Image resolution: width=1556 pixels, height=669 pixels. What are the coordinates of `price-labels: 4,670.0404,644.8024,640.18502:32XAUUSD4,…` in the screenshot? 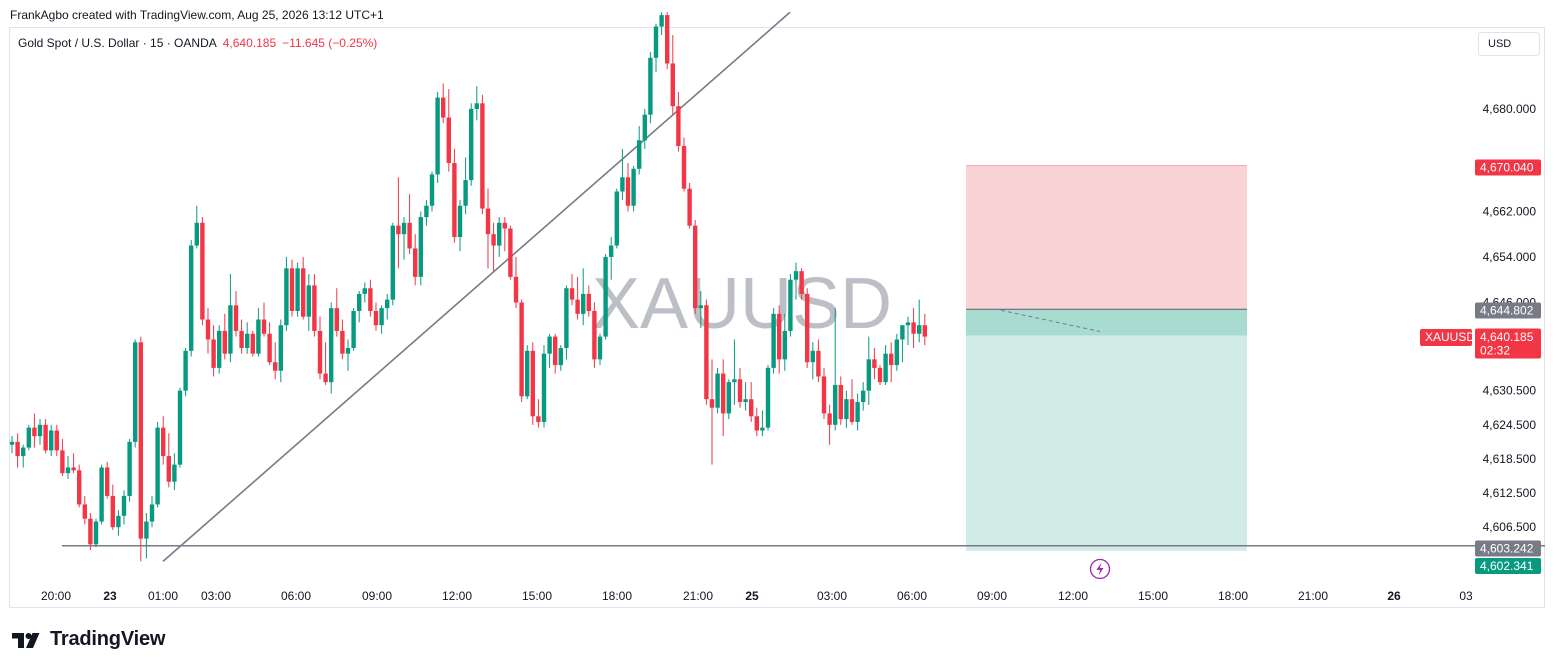 It's located at (1480, 366).